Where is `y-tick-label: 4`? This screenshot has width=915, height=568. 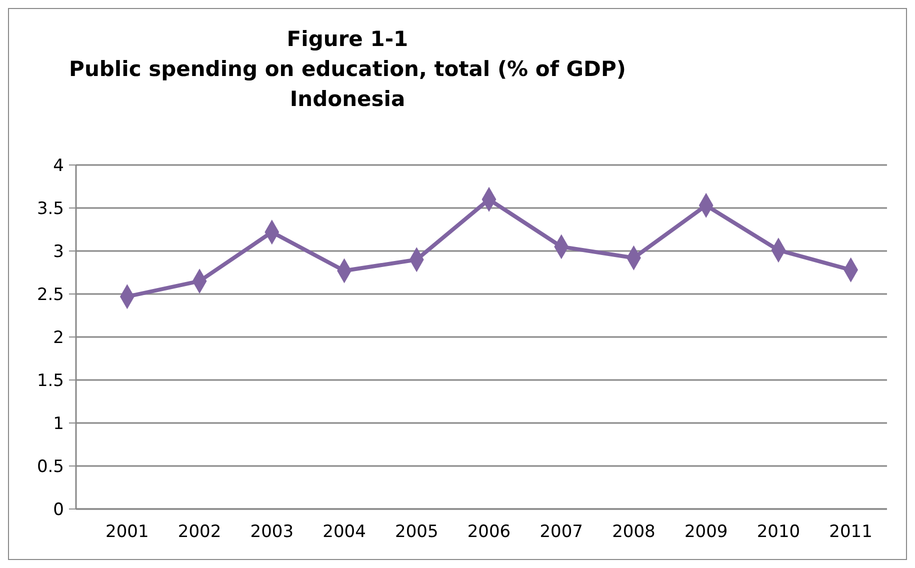
y-tick-label: 4 is located at coordinates (58, 166).